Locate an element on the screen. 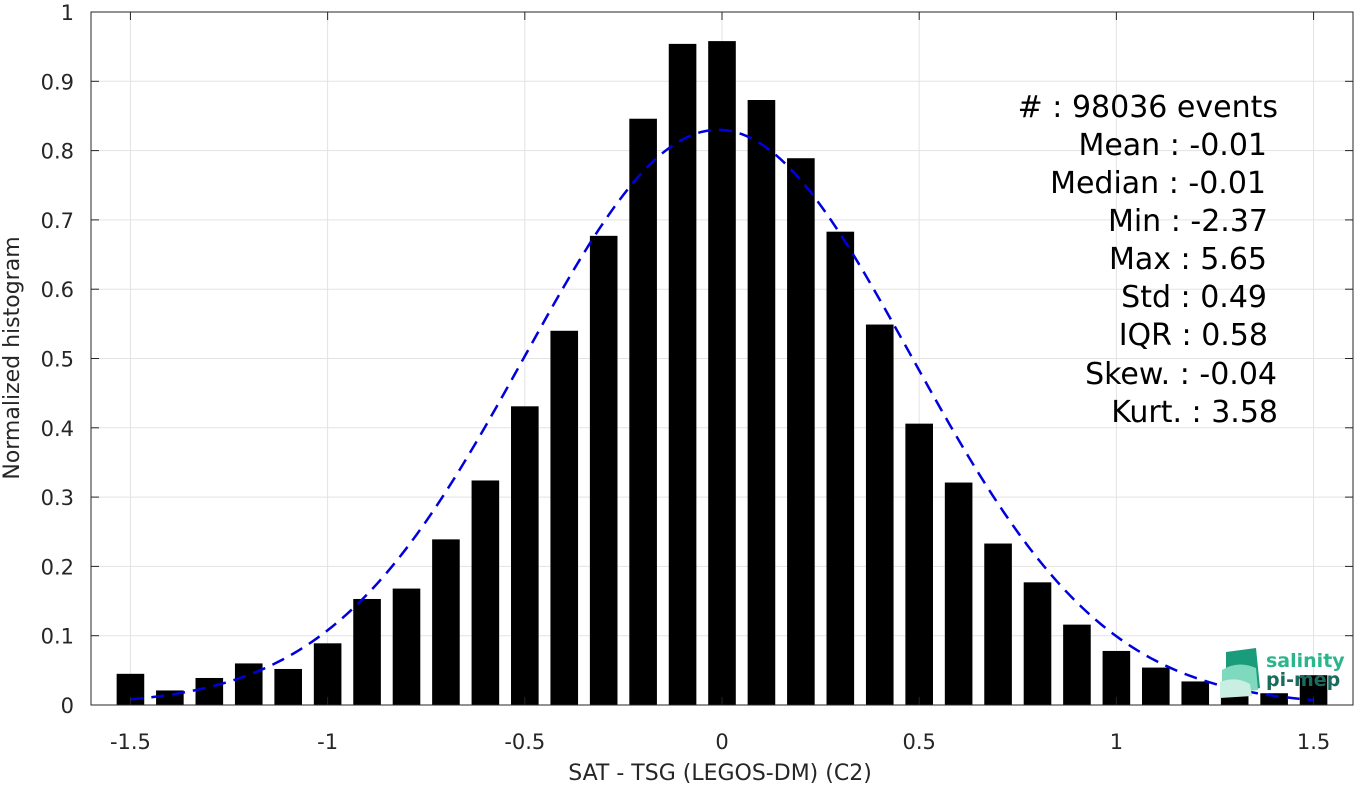 This screenshot has height=785, width=1367. x-tick-label: 0 is located at coordinates (721, 742).